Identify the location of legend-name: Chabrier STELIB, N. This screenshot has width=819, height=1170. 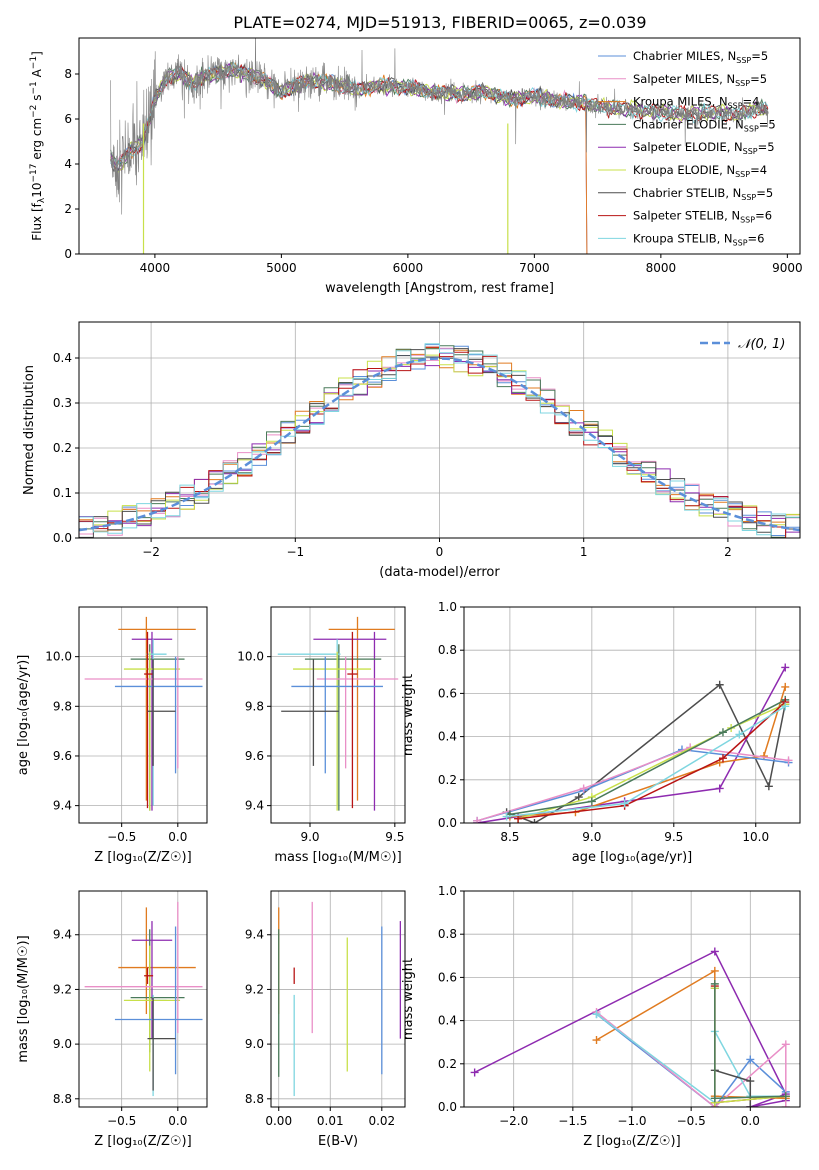
(687, 193).